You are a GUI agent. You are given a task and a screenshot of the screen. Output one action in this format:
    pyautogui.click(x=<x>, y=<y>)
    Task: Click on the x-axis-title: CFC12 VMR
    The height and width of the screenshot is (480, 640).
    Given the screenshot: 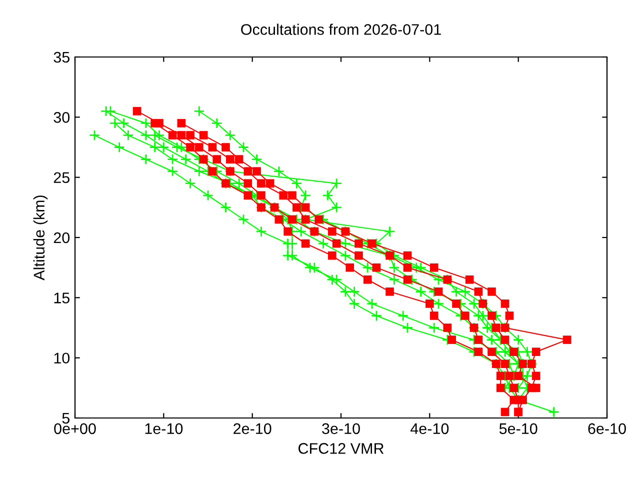 What is the action you would take?
    pyautogui.click(x=341, y=448)
    